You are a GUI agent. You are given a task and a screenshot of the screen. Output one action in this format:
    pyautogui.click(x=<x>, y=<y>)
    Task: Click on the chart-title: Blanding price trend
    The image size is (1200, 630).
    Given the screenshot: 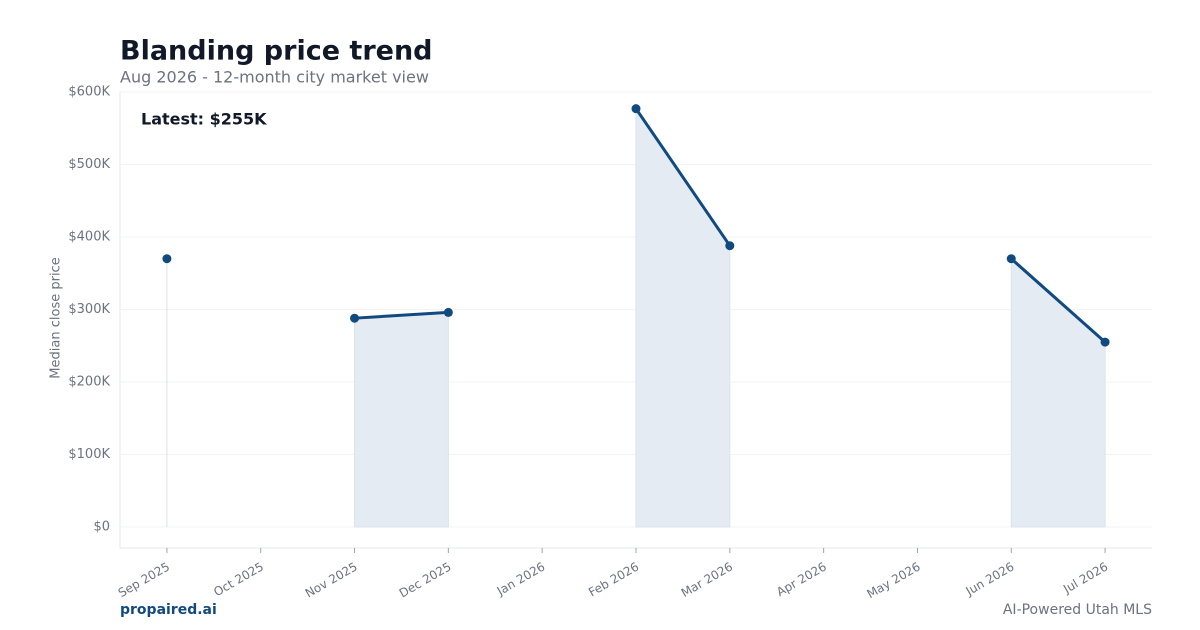 What is the action you would take?
    pyautogui.click(x=276, y=51)
    